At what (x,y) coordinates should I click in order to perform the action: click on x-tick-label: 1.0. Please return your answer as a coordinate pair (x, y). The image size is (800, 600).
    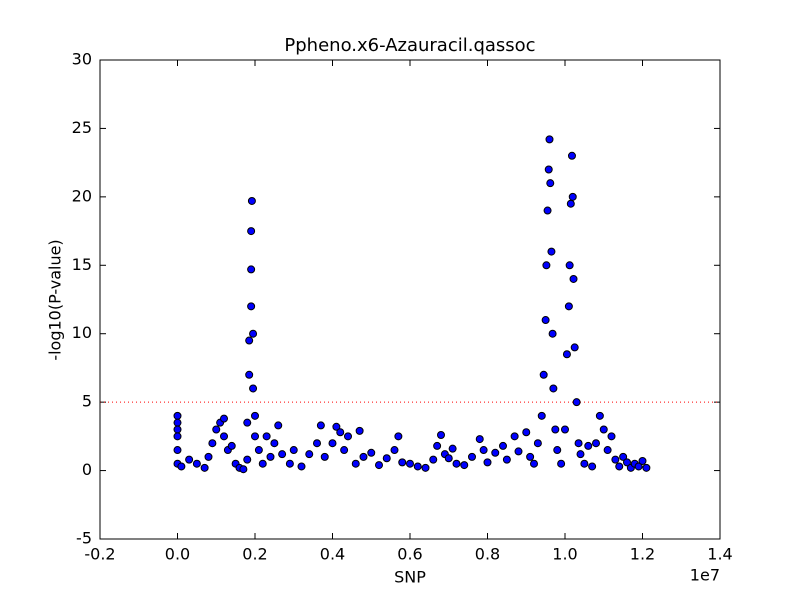
    Looking at the image, I should click on (564, 554).